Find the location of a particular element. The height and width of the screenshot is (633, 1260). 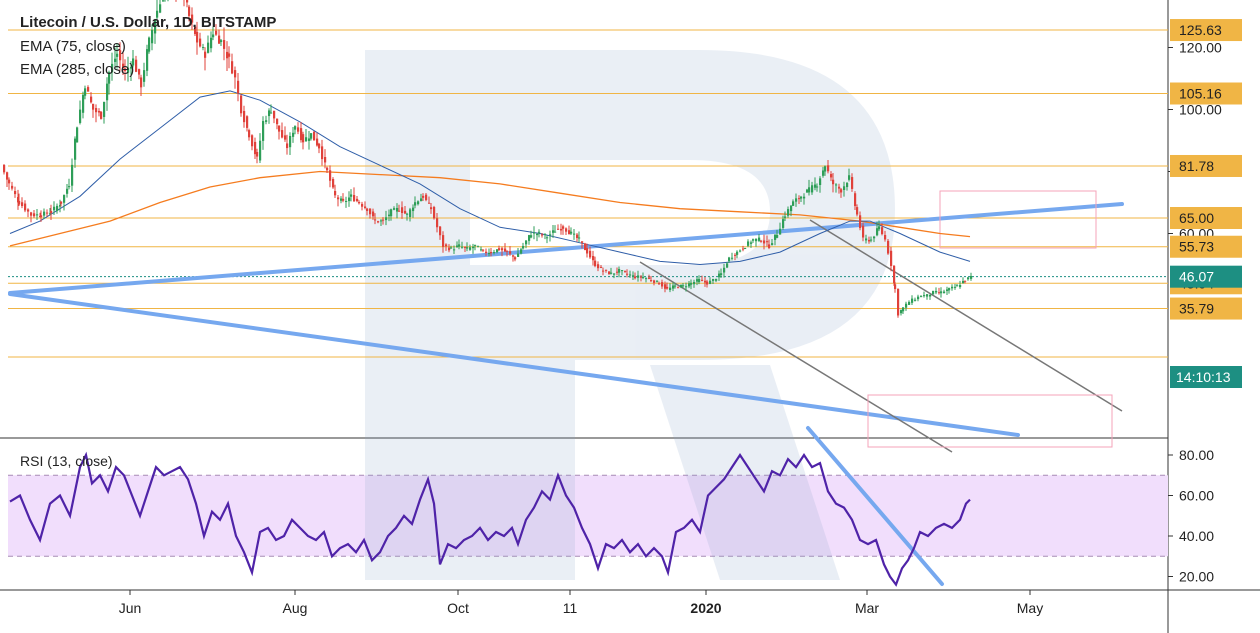

time-tick-label: 11 is located at coordinates (570, 608).